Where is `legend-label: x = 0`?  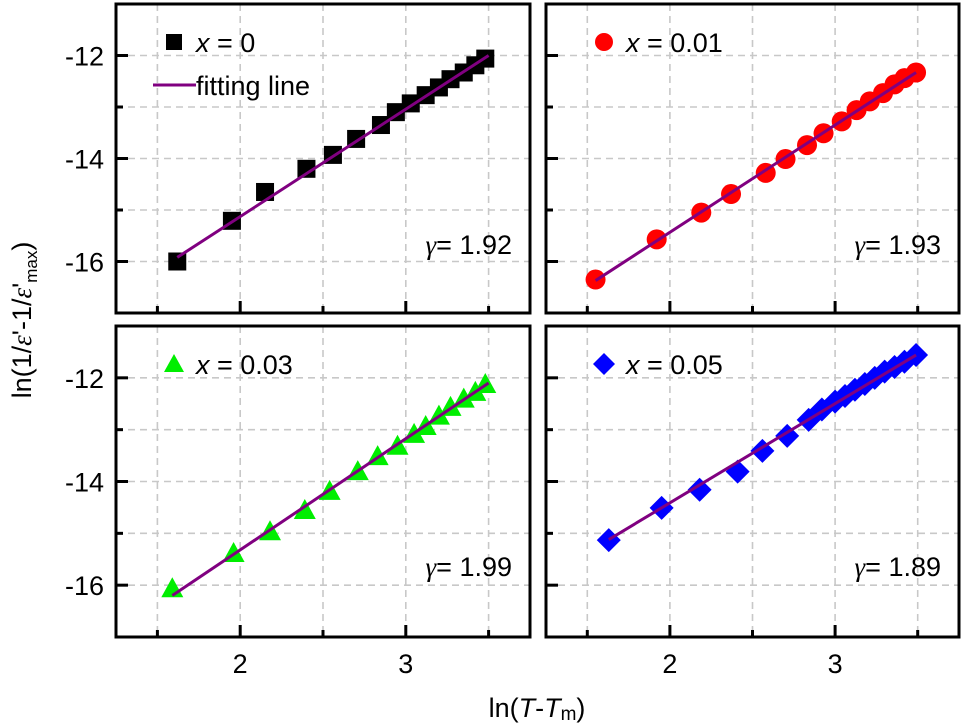
legend-label: x = 0 is located at coordinates (224, 43).